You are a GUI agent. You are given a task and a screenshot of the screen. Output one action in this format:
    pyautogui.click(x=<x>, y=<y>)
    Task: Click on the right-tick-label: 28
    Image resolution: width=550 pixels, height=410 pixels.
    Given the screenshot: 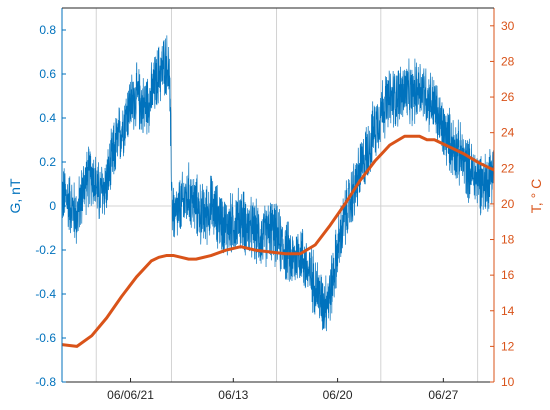 What is the action you would take?
    pyautogui.click(x=508, y=61)
    